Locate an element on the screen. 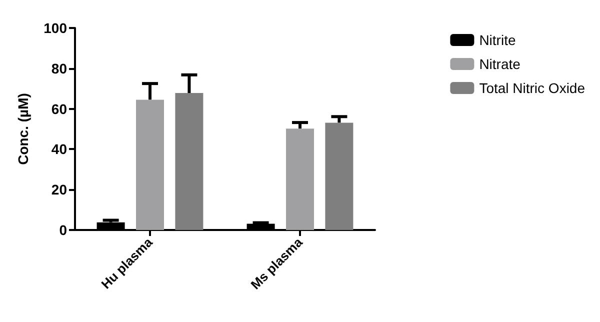 This screenshot has height=322, width=600. legend-label: Total Nitric Oxide is located at coordinates (532, 88).